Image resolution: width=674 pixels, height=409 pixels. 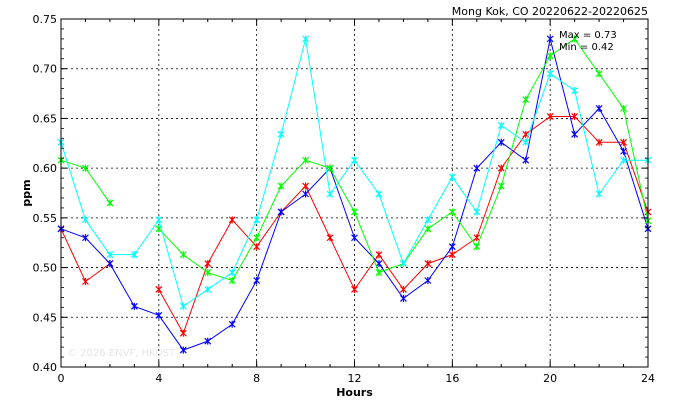 What do you see at coordinates (588, 35) in the screenshot?
I see `max-annotation: Max = 0.73` at bounding box center [588, 35].